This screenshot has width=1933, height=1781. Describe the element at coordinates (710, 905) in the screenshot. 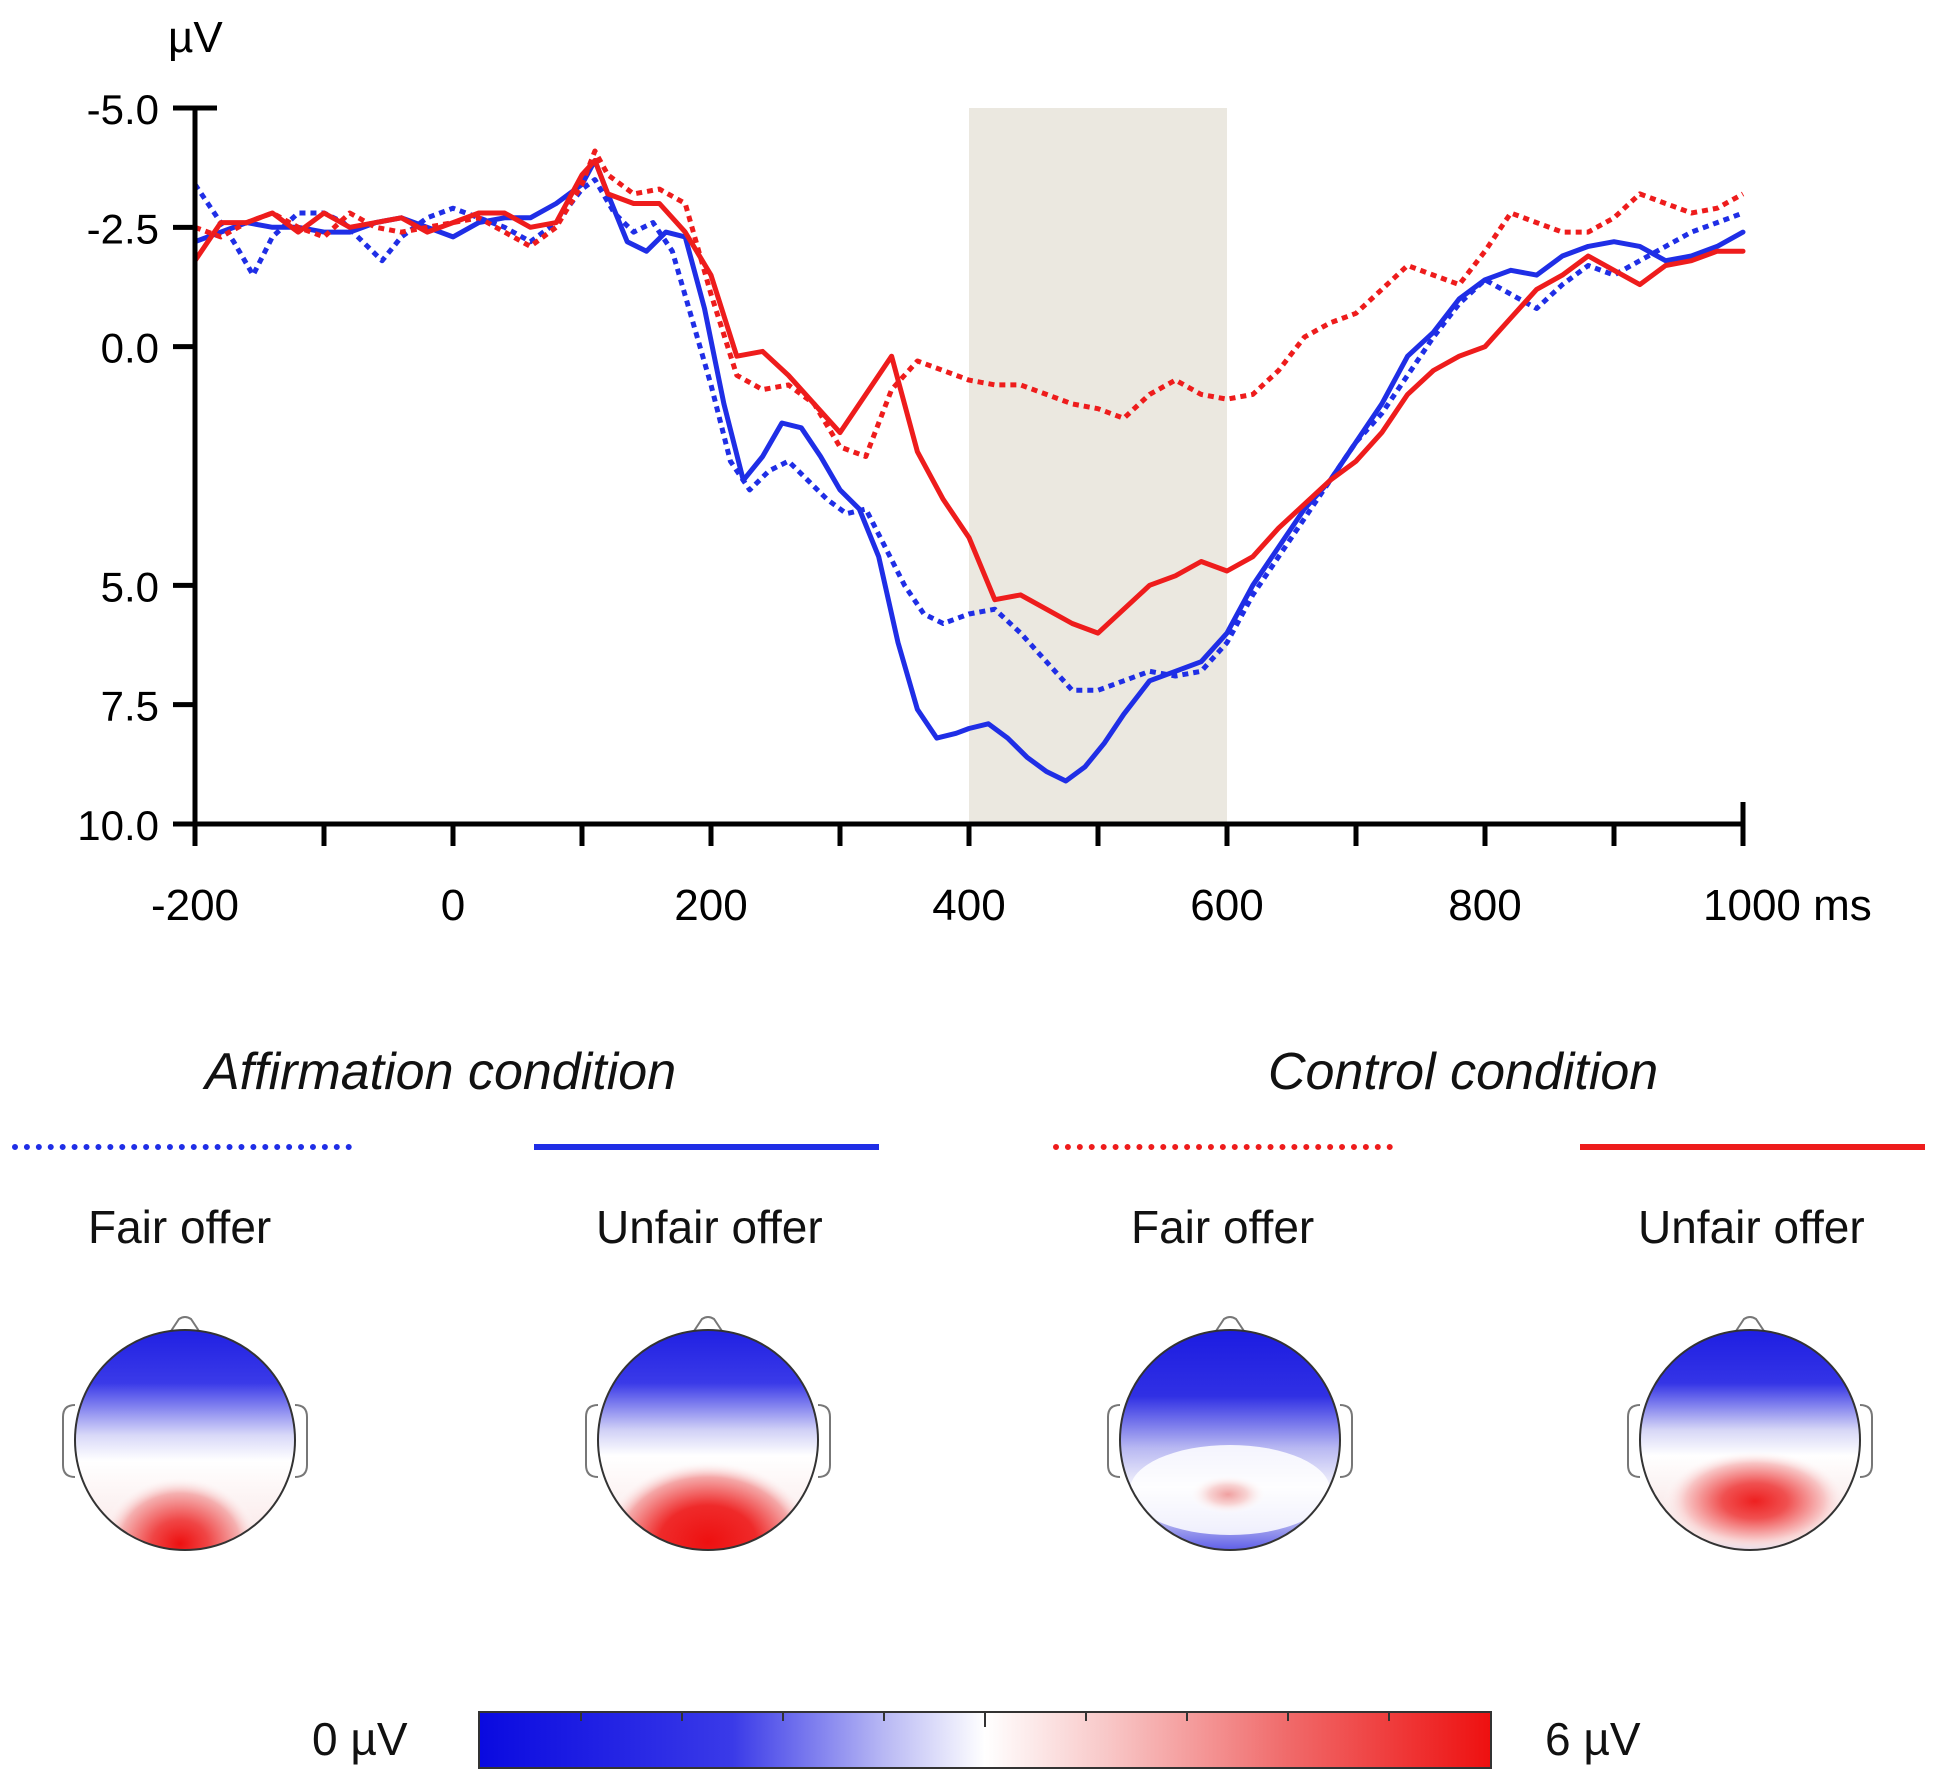

I see `x-tick-label: 200` at that location.